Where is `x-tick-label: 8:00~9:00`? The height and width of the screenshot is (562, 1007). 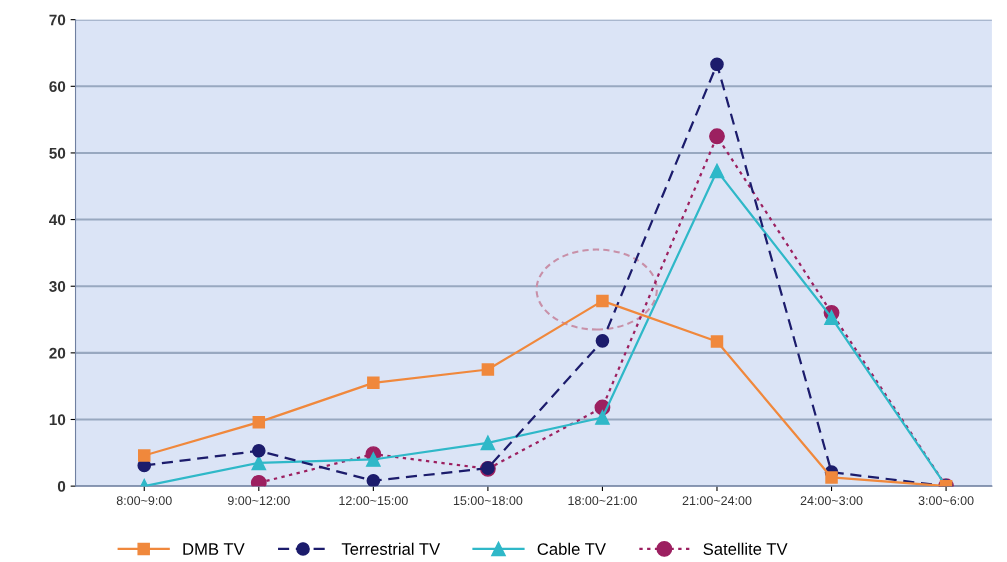
x-tick-label: 8:00~9:00 is located at coordinates (144, 501).